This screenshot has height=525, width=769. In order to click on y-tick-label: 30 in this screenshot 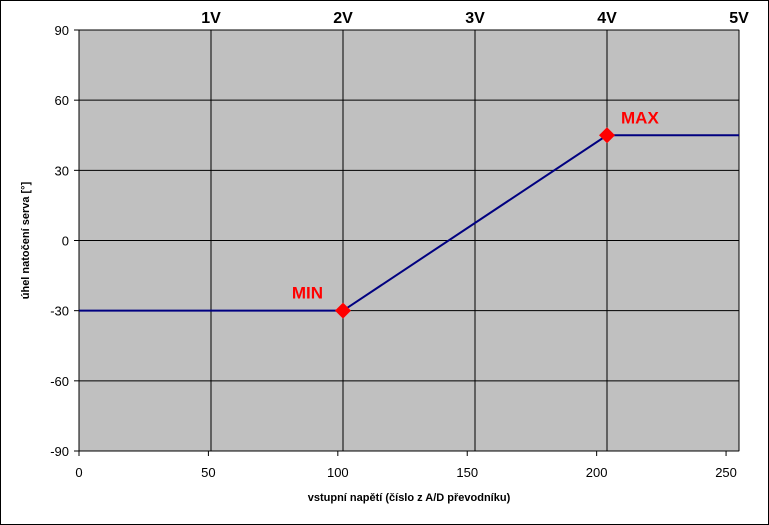, I will do `click(62, 170)`.